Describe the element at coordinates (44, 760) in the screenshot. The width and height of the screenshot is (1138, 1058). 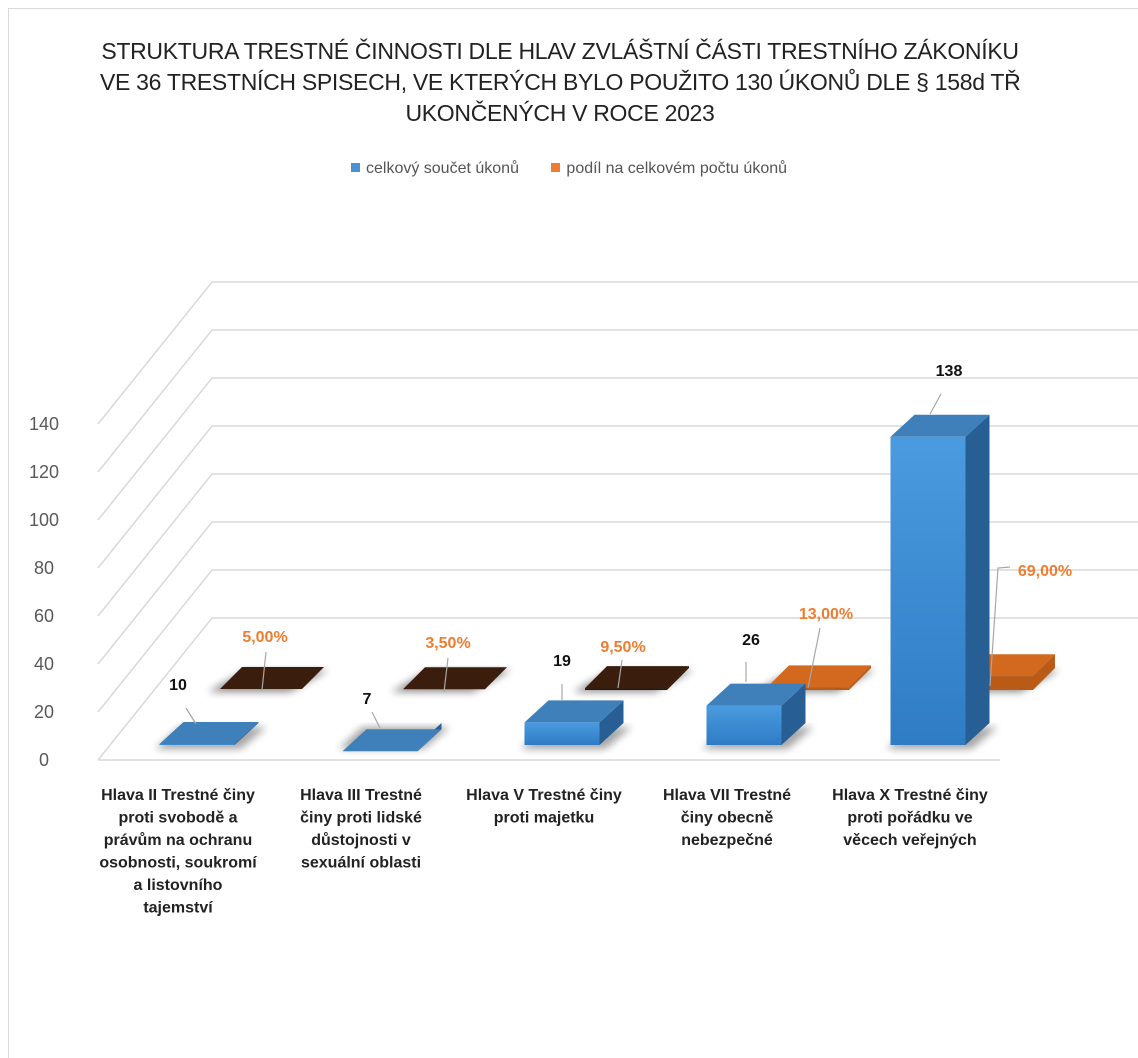
I see `y-tick-label: 0` at that location.